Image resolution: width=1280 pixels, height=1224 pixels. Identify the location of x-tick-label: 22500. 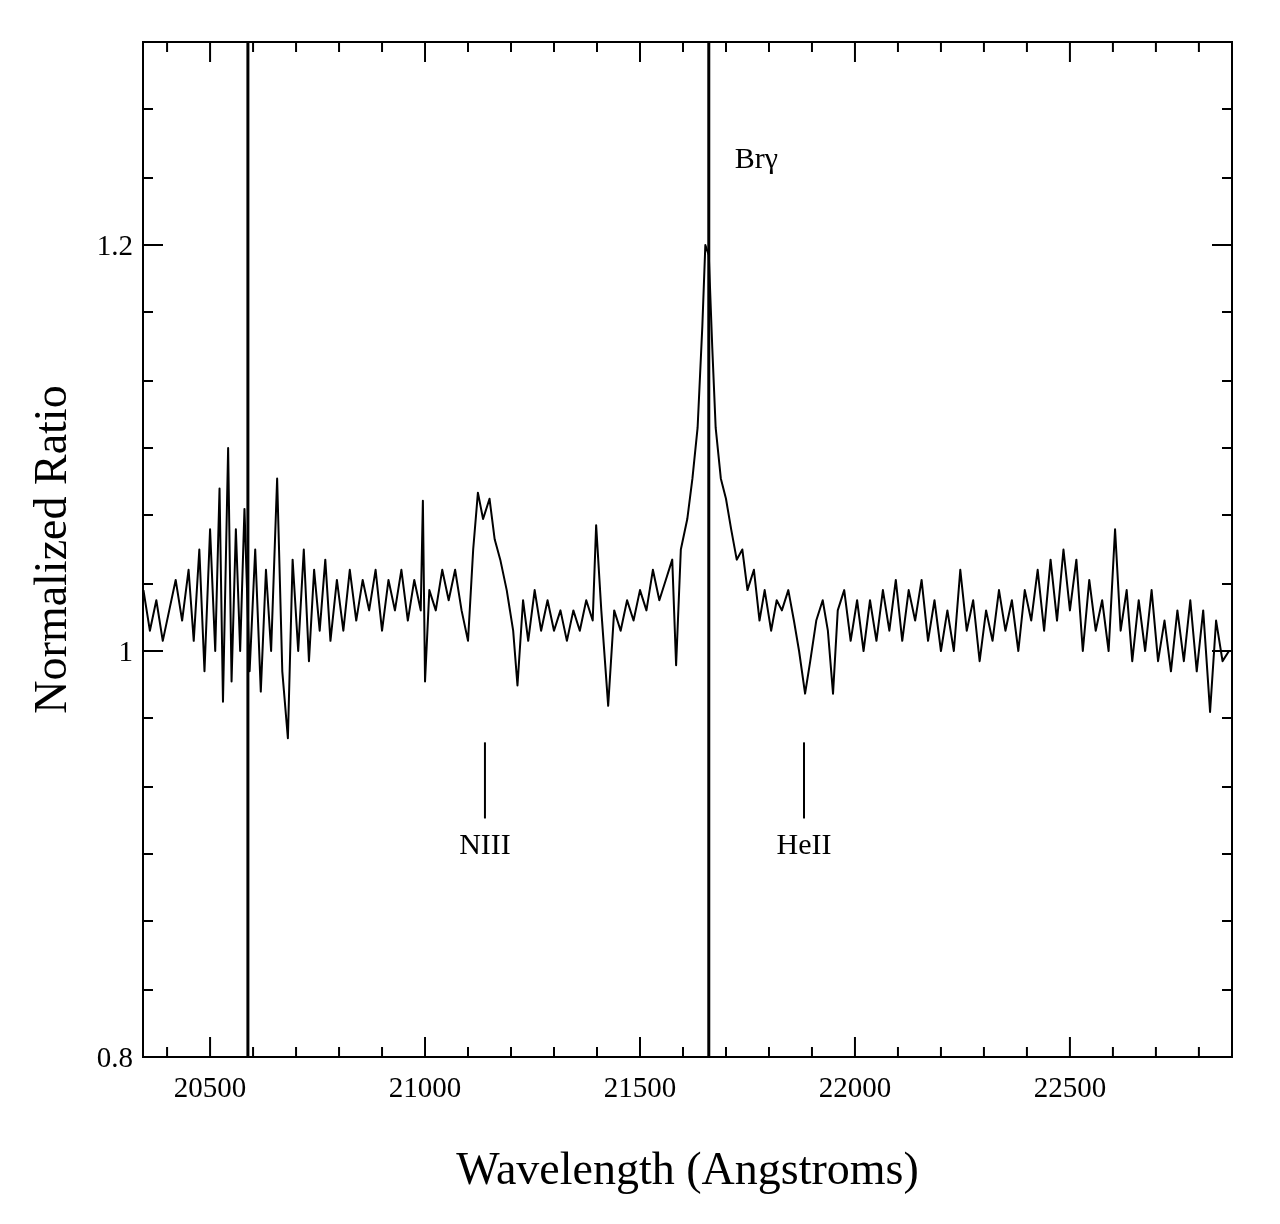
(1070, 1087).